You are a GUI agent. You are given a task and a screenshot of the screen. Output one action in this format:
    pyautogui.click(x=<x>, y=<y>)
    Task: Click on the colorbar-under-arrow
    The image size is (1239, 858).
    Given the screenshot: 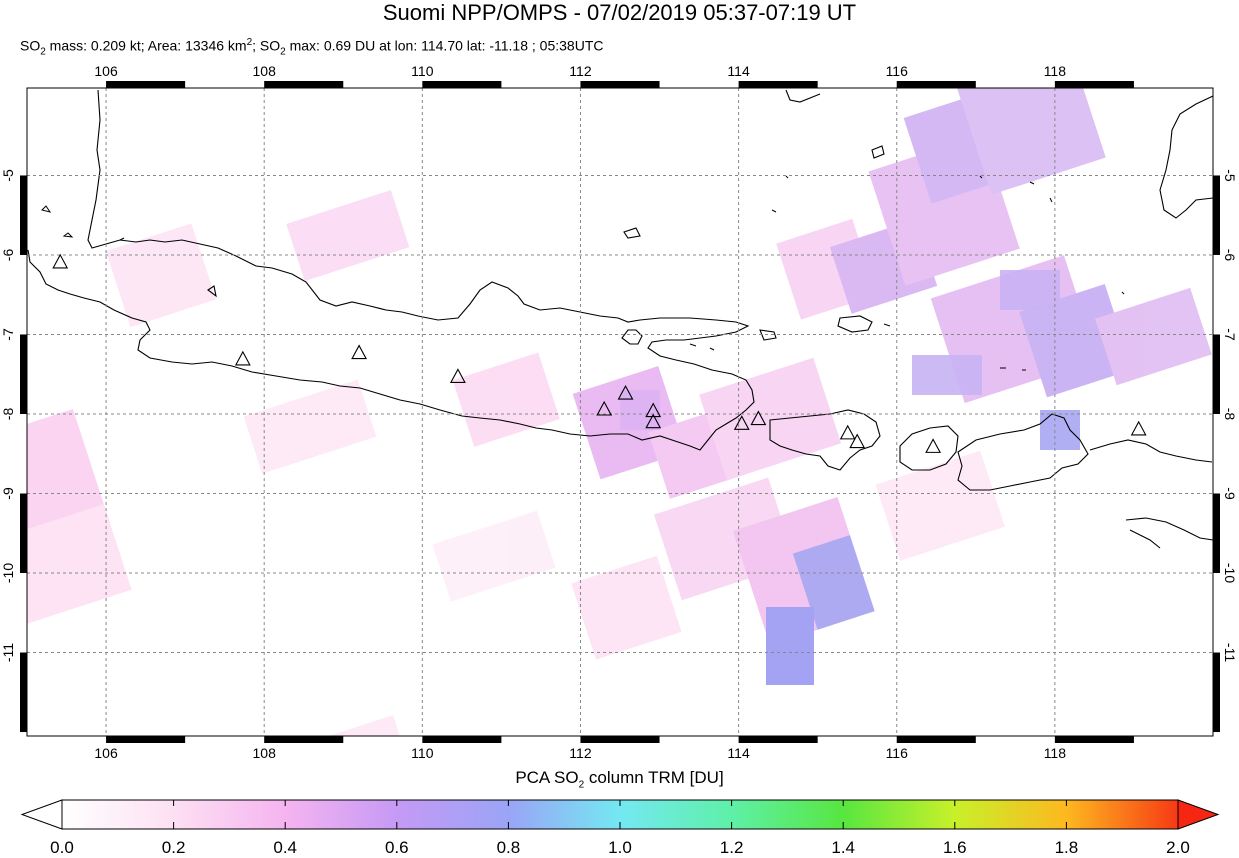 What is the action you would take?
    pyautogui.click(x=41, y=814)
    